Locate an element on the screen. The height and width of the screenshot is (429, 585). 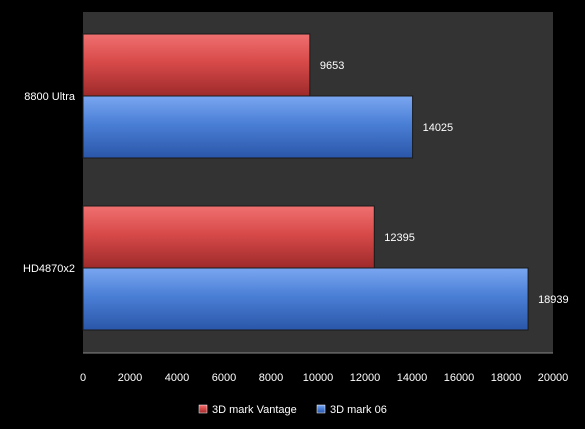
data-label: 14025 is located at coordinates (438, 128).